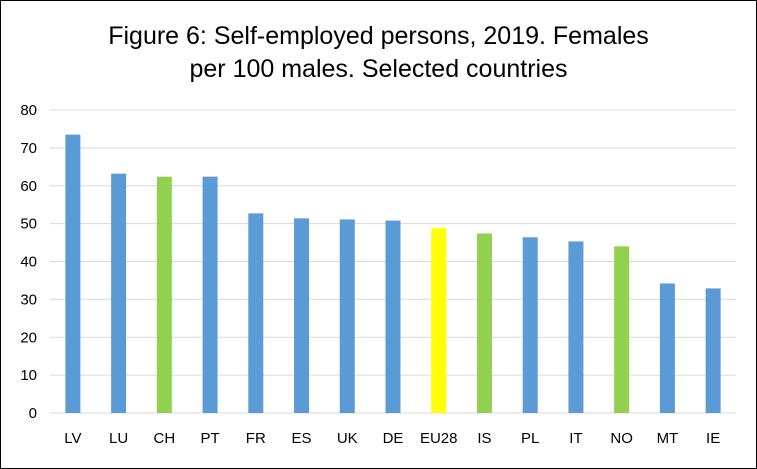 The image size is (757, 469). I want to click on x-tick-label-lu: LU, so click(118, 438).